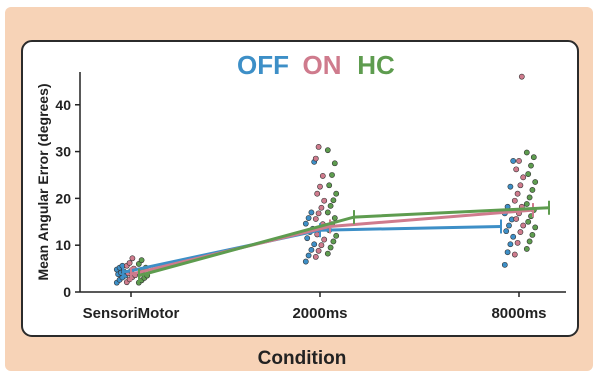 This screenshot has width=598, height=383. I want to click on y-axis-label: Mean Angular Error (degrees), so click(43, 181).